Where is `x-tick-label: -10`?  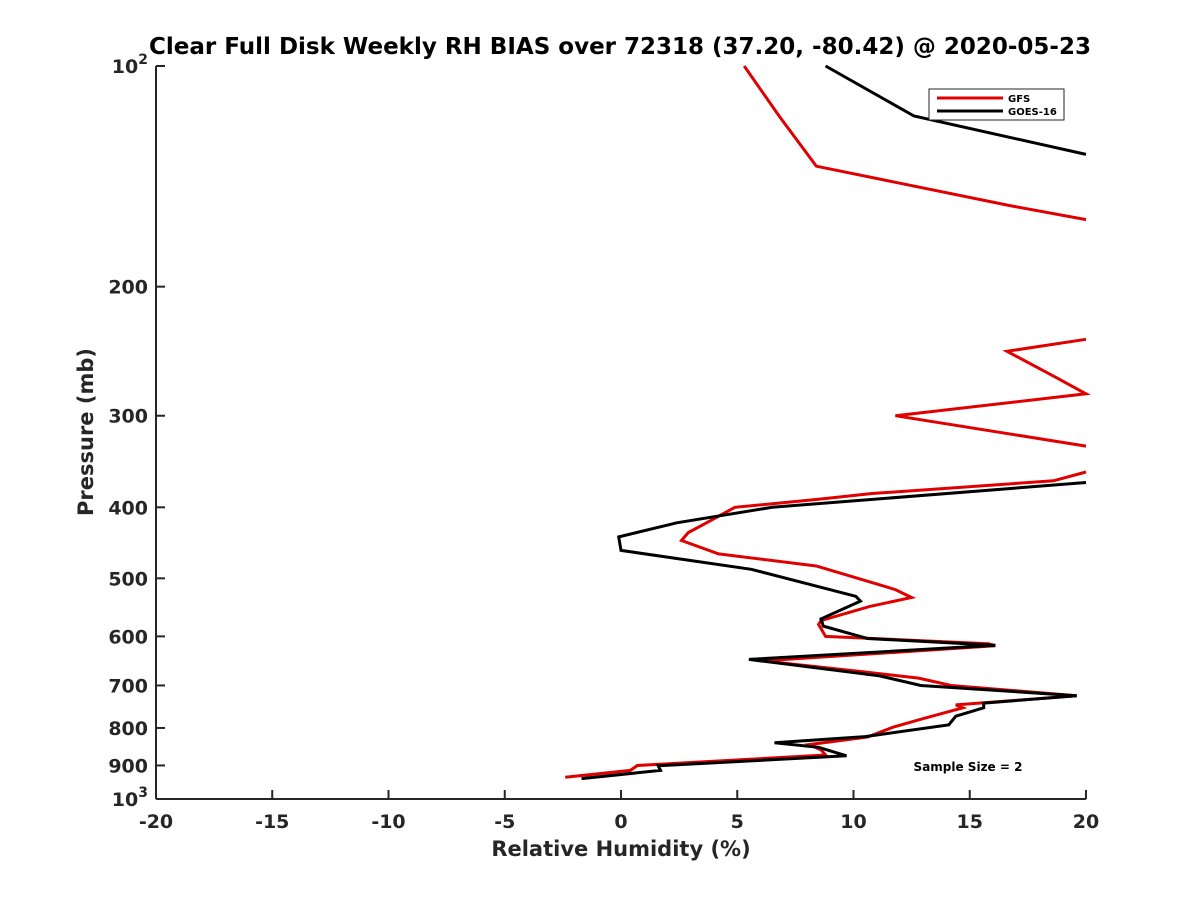
x-tick-label: -10 is located at coordinates (388, 822).